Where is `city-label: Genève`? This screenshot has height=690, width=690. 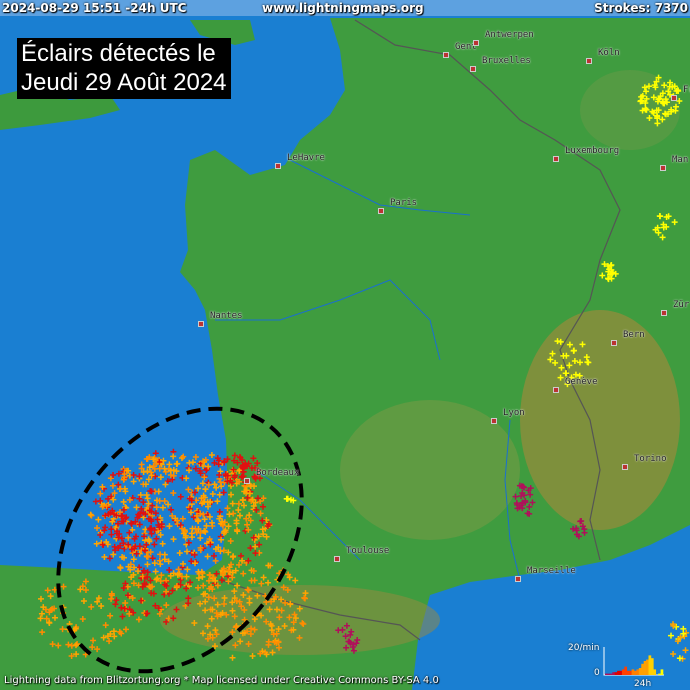 city-label: Genève is located at coordinates (581, 382).